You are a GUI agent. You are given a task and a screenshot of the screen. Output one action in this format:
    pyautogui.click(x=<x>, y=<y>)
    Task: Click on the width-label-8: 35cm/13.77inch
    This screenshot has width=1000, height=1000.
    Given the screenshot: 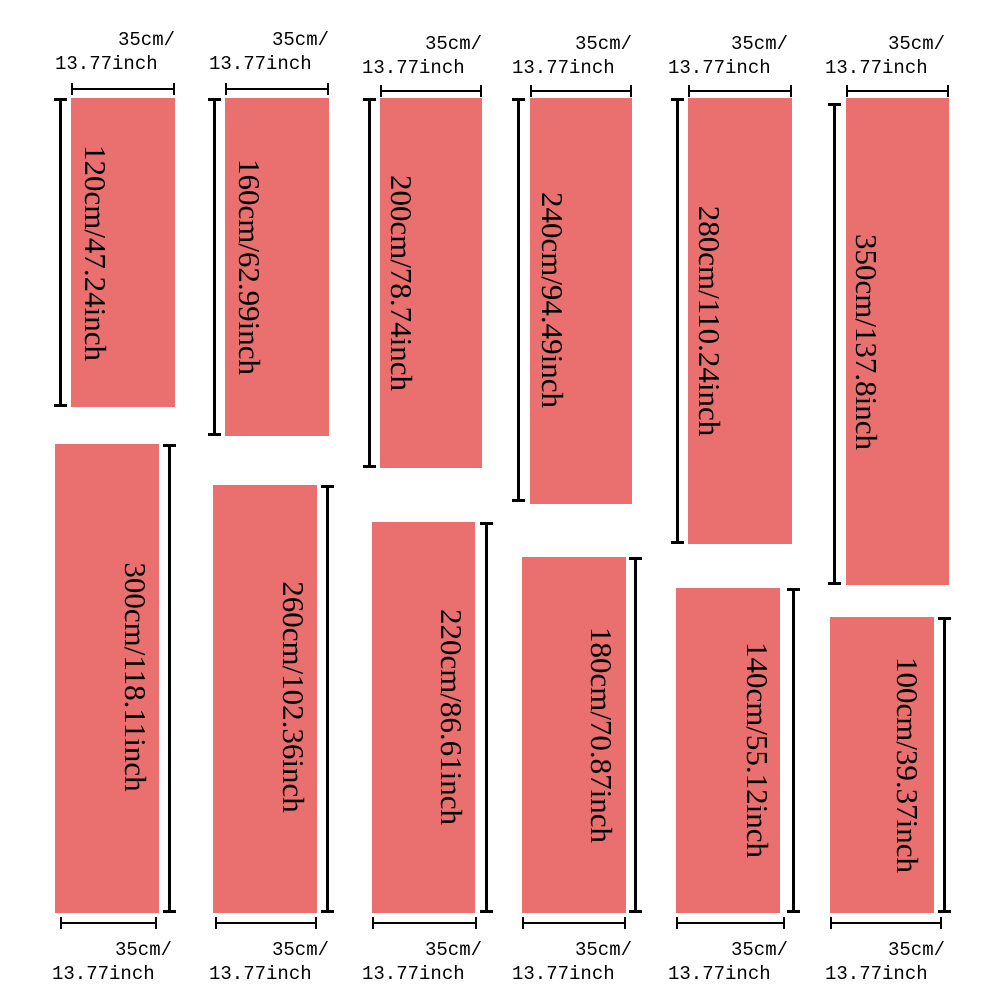 What is the action you would take?
    pyautogui.click(x=259, y=962)
    